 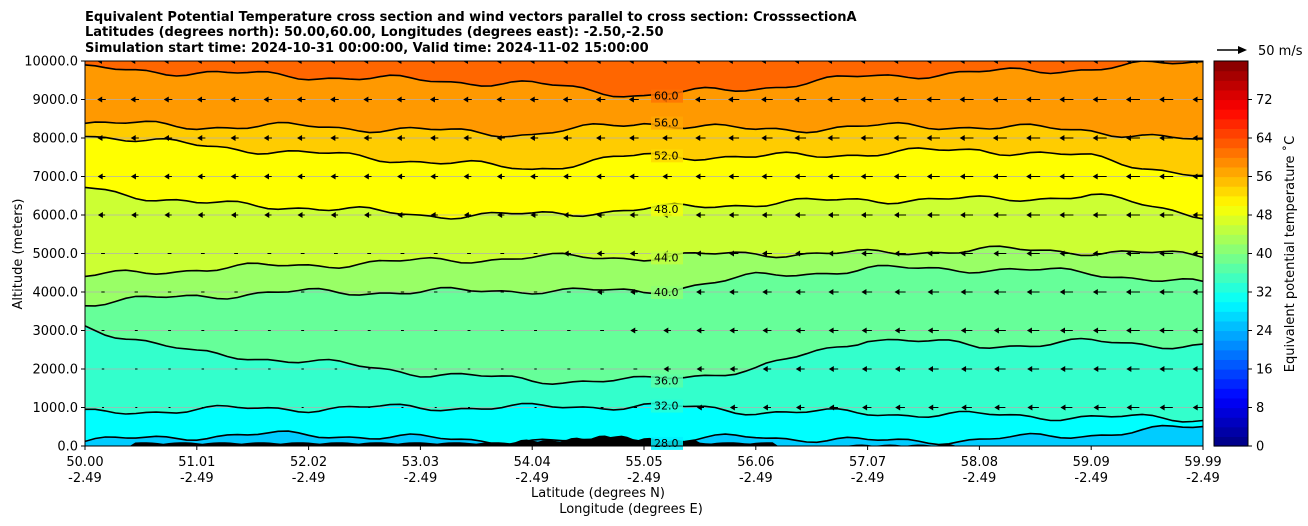 I want to click on contour-label: 60.0, so click(x=666, y=96).